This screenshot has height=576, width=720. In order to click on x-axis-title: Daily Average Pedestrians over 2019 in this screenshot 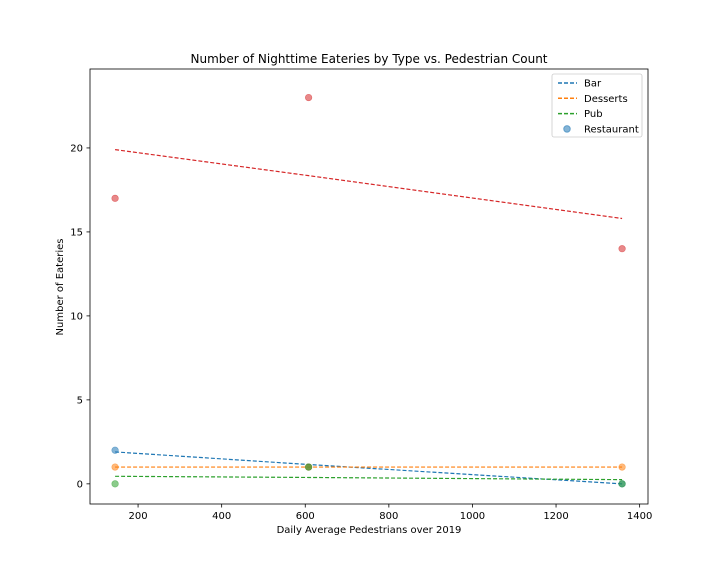, I will do `click(369, 530)`.